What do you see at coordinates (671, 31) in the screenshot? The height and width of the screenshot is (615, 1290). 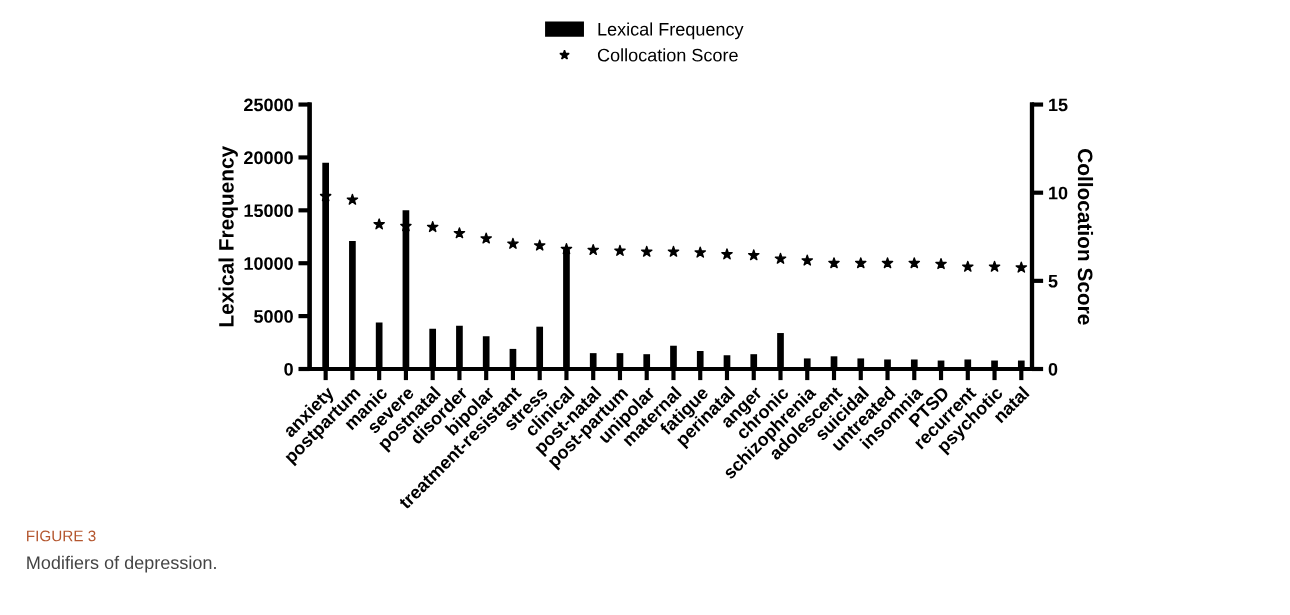 I see `legend-label: Lexical Frequency` at bounding box center [671, 31].